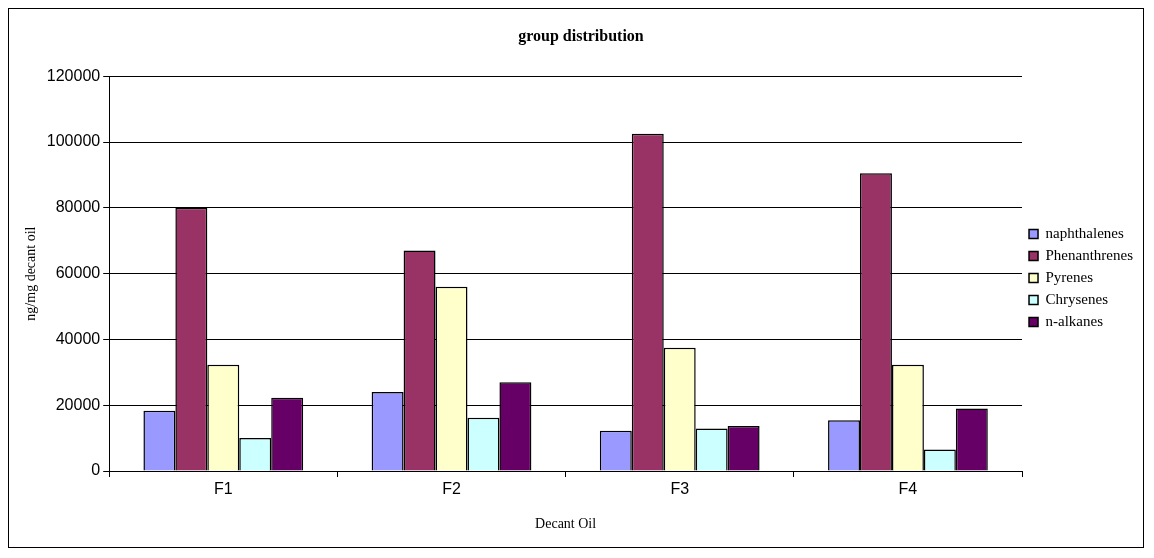  I want to click on y-axis-title: ng/mg decant oil, so click(31, 273).